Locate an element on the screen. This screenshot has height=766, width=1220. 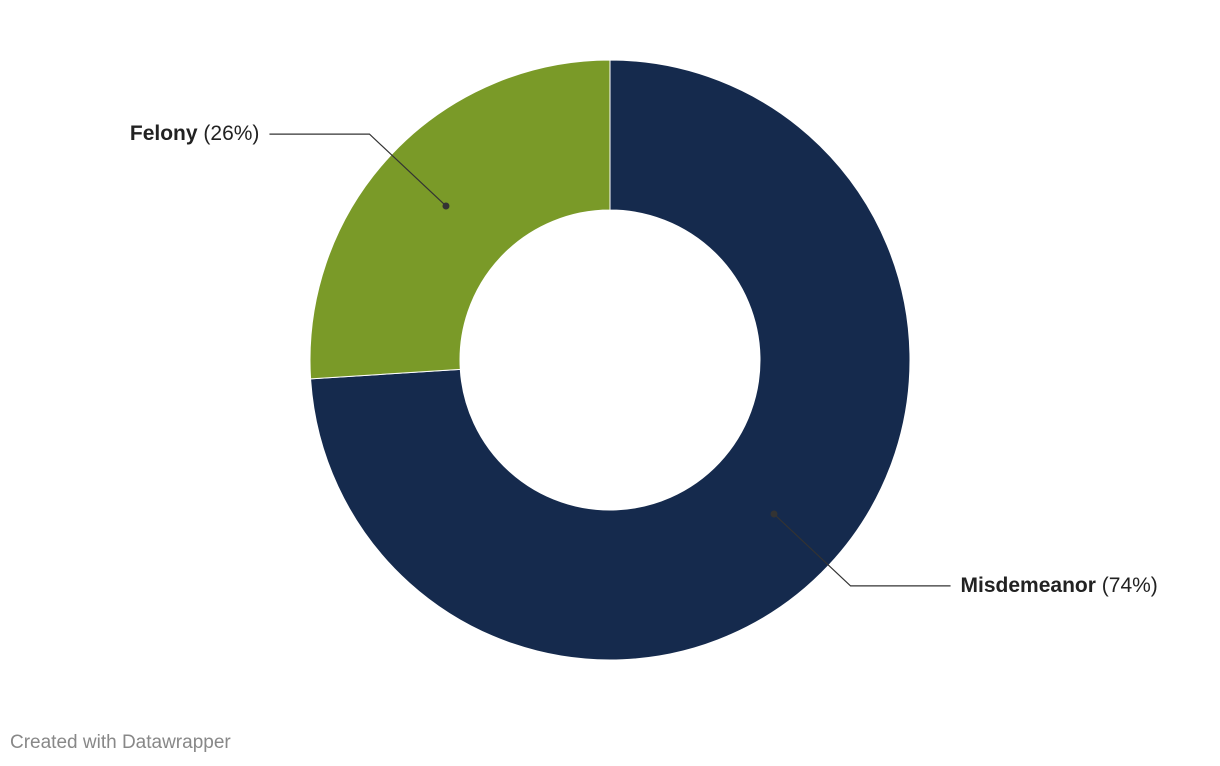
slice-name: Misdemeanor is located at coordinates (1028, 584).